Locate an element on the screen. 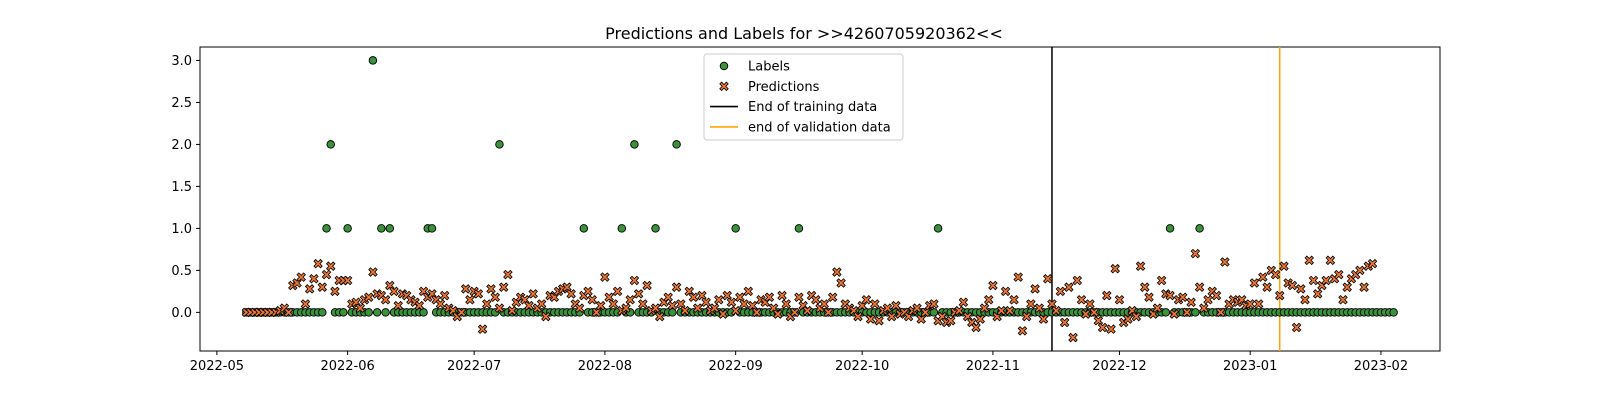  x-tick-label: 2023-01 is located at coordinates (1250, 366).